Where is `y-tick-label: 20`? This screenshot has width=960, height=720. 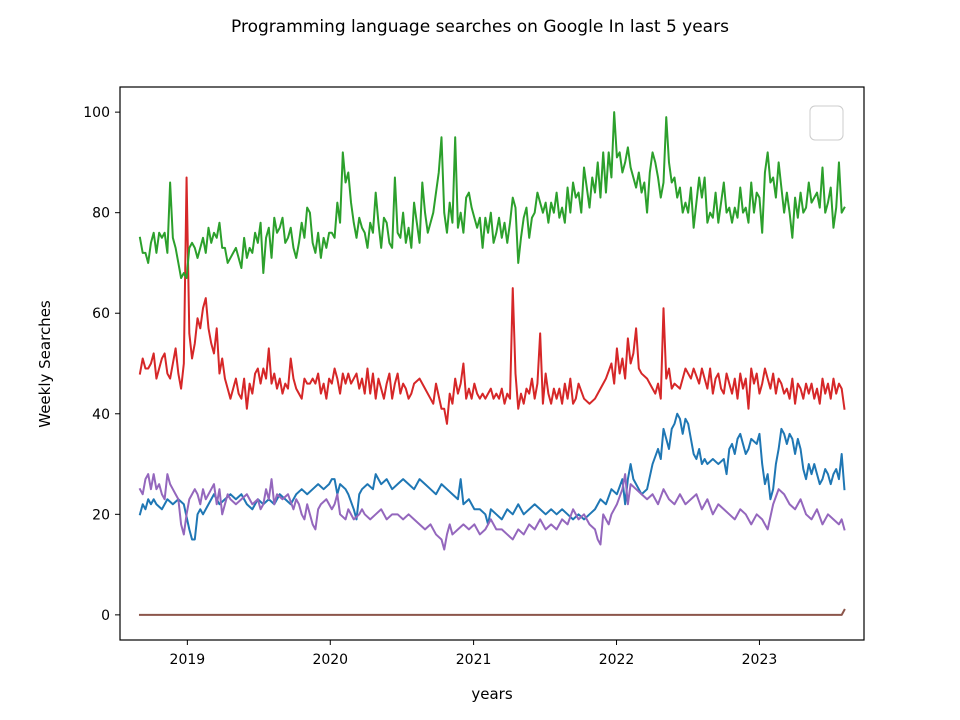 y-tick-label: 20 is located at coordinates (101, 515).